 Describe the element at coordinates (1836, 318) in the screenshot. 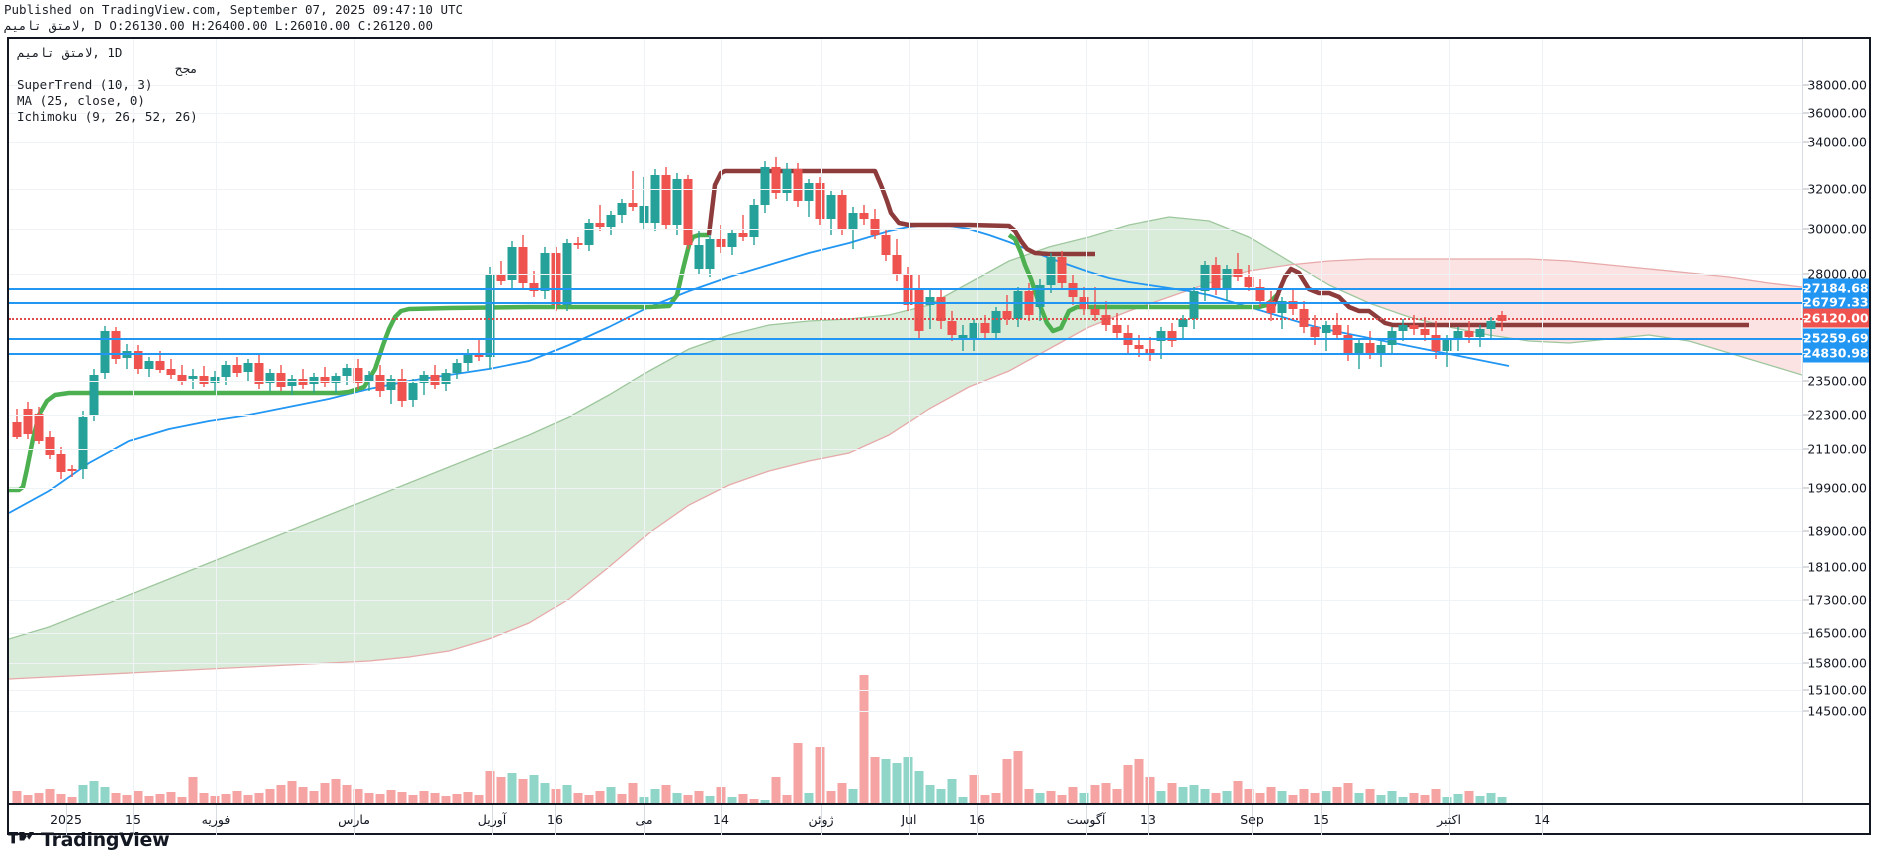

I see `price-badge: 26120.00` at that location.